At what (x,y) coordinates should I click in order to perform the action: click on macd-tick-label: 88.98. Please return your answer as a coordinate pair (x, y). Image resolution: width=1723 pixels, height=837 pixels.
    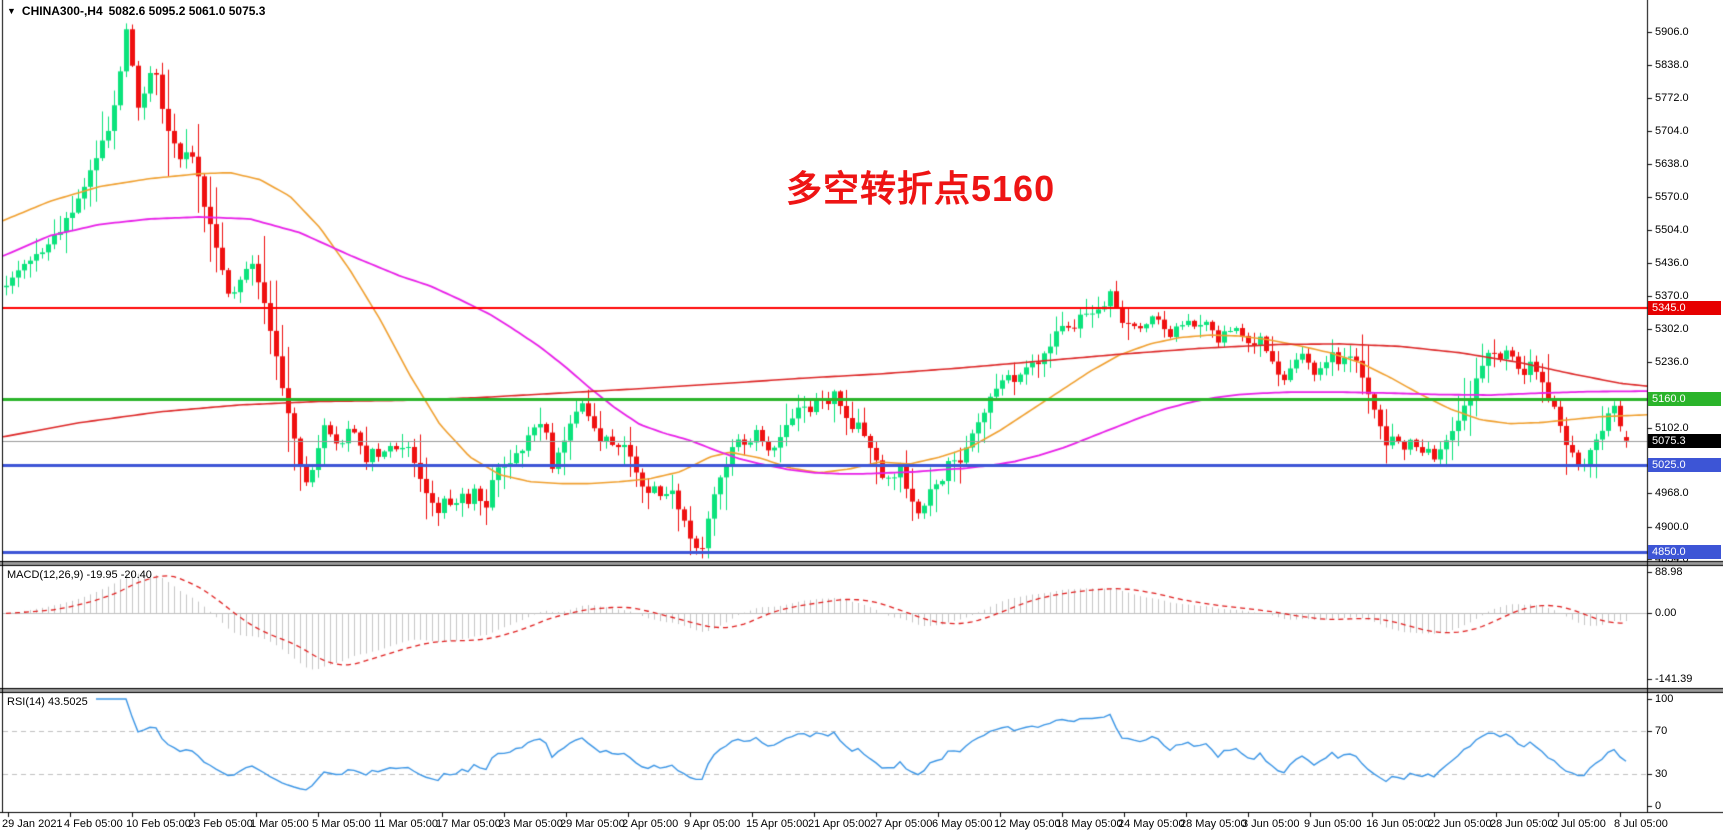
    Looking at the image, I should click on (1669, 572).